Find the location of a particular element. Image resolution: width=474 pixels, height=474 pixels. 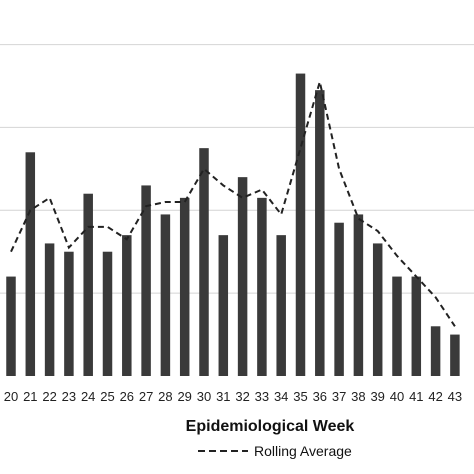

x-tick-label: 24 is located at coordinates (88, 396).